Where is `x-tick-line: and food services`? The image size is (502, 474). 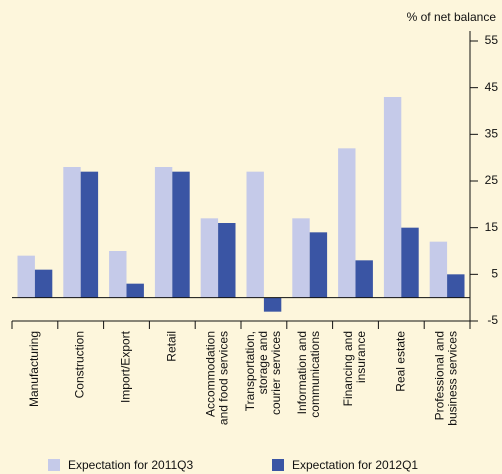 x-tick-line: and food services is located at coordinates (224, 378).